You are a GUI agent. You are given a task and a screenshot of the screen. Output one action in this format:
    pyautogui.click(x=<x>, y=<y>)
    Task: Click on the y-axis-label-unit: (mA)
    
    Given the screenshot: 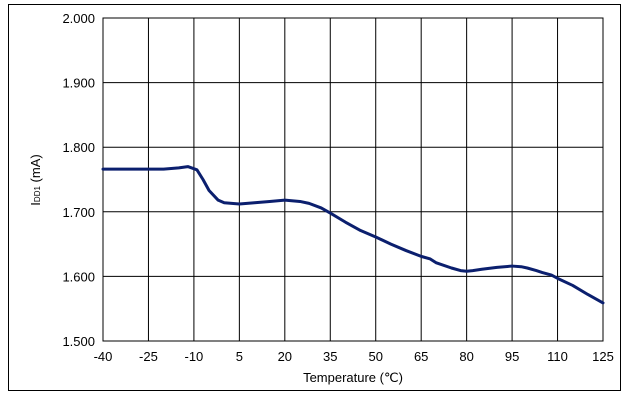 What is the action you would take?
    pyautogui.click(x=35, y=170)
    